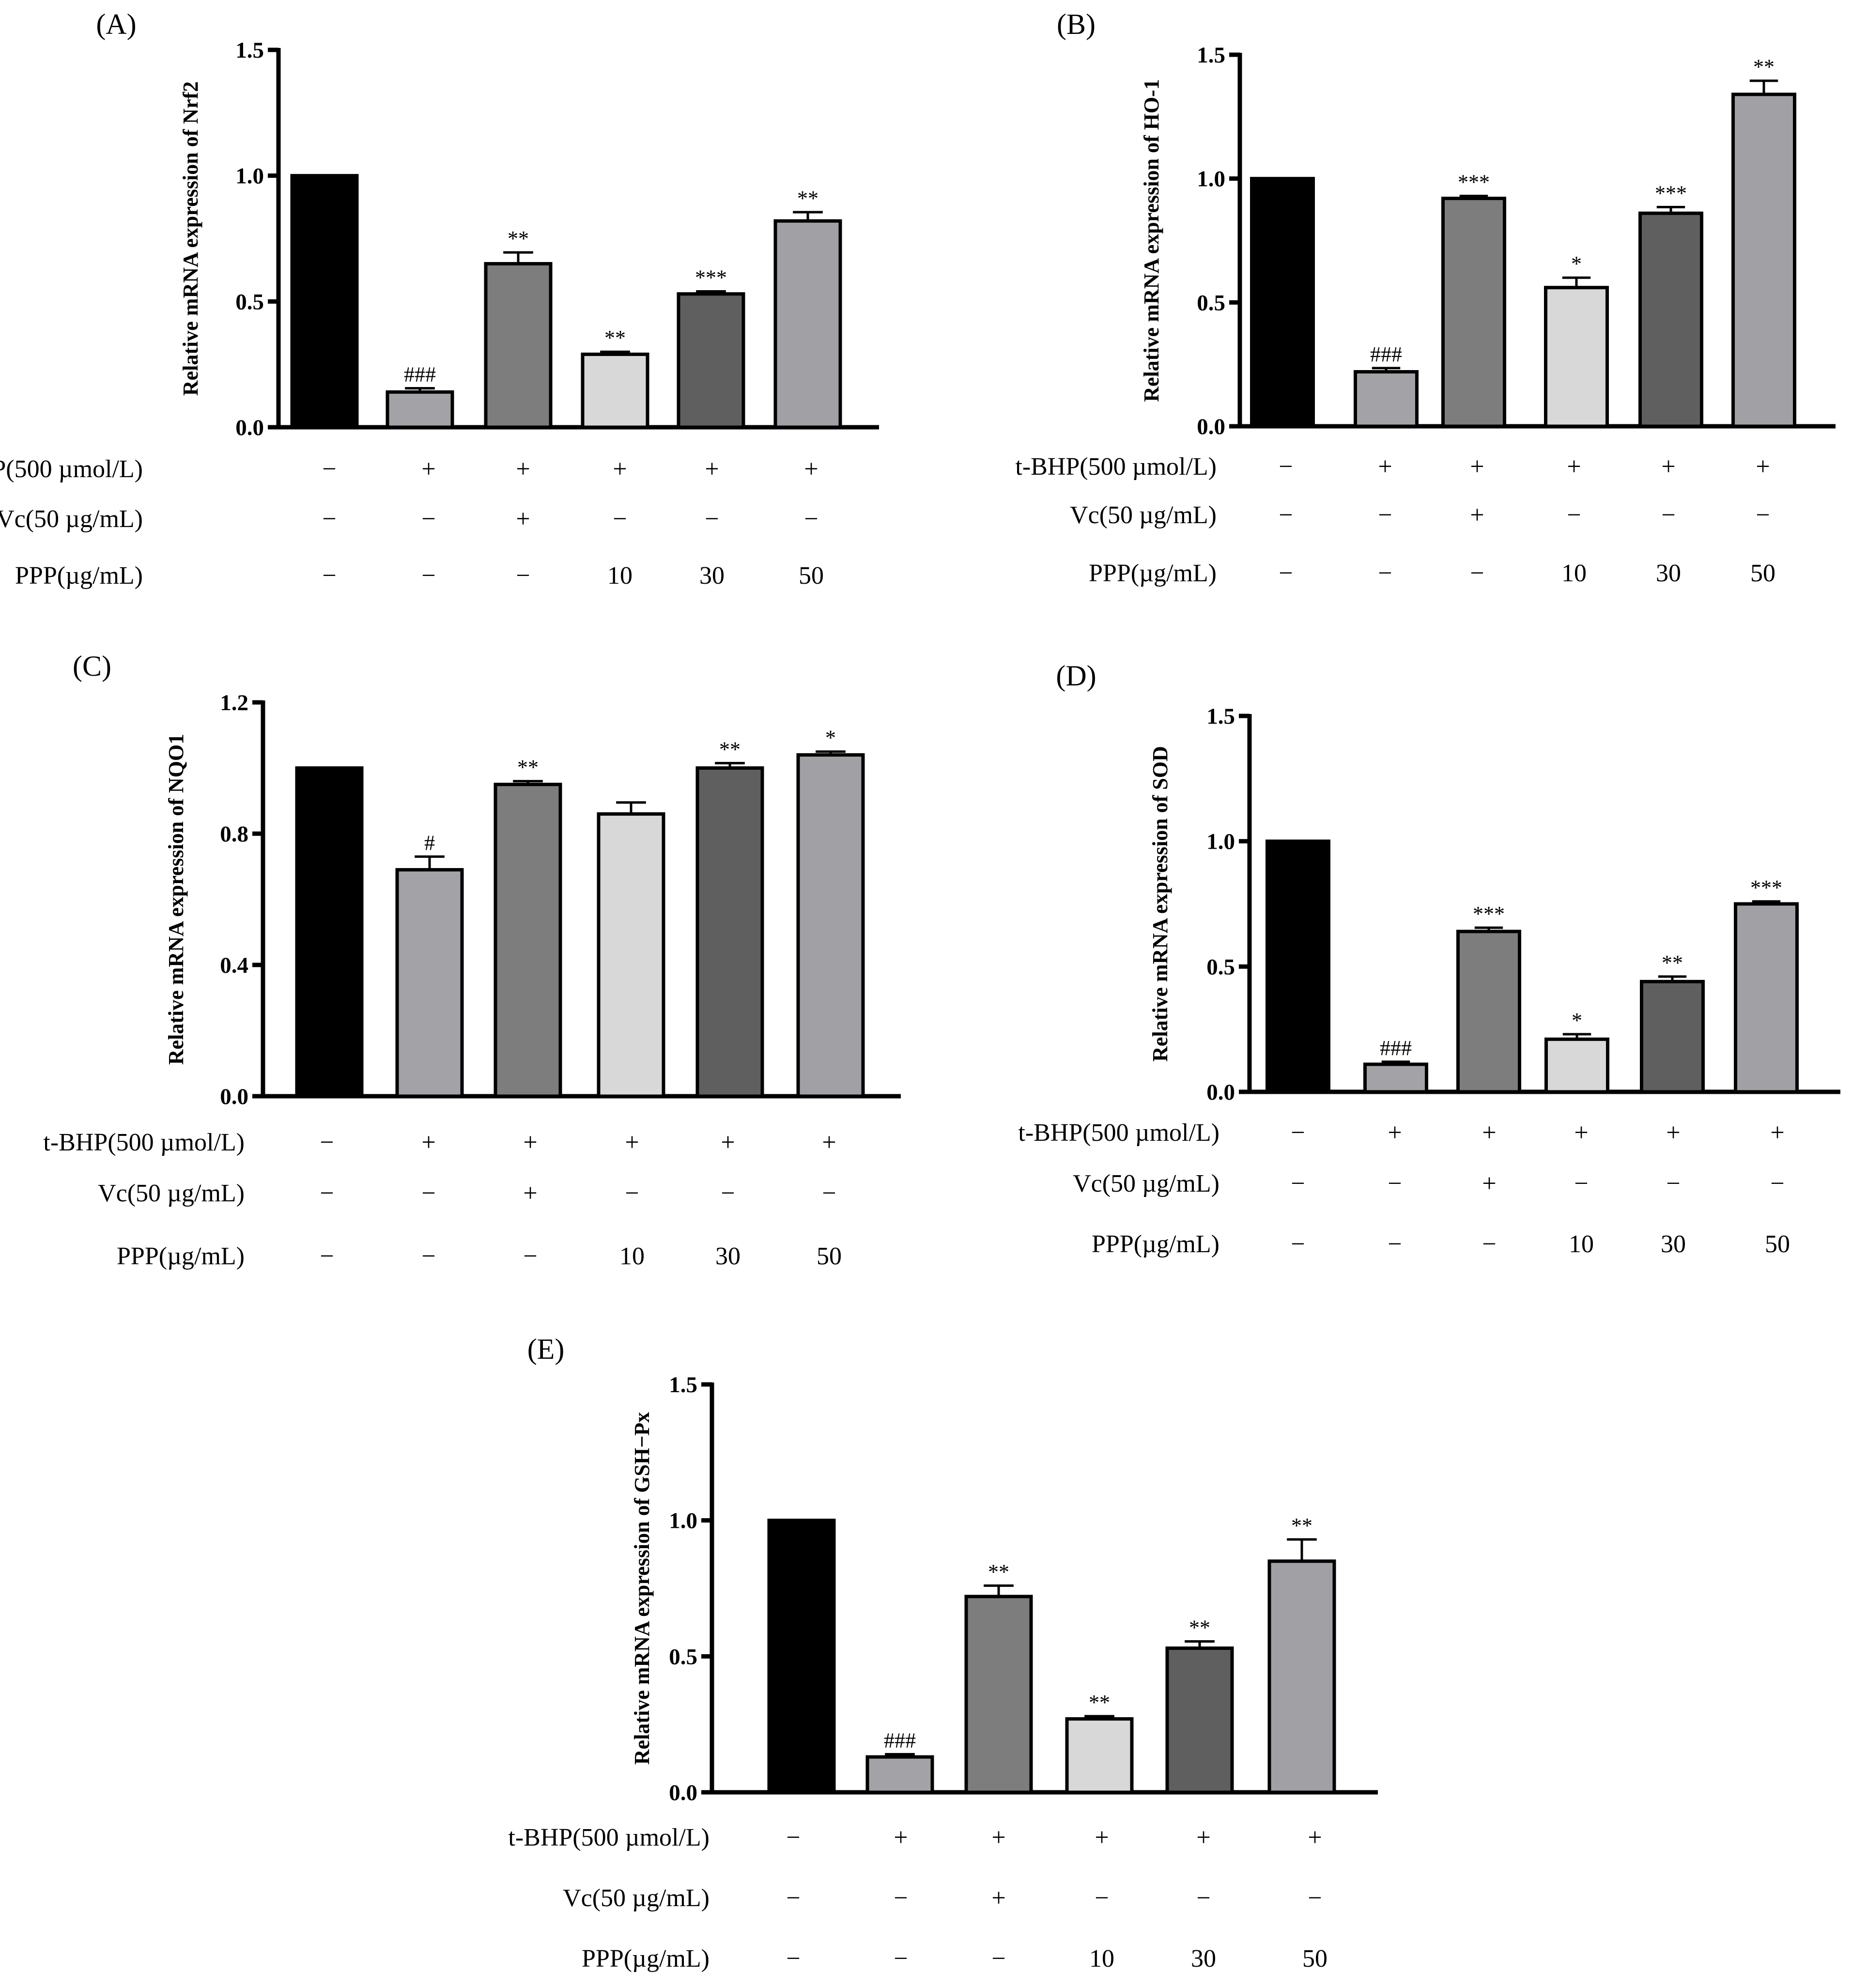 The width and height of the screenshot is (1852, 1988). I want to click on panel-label: (D), so click(1076, 676).